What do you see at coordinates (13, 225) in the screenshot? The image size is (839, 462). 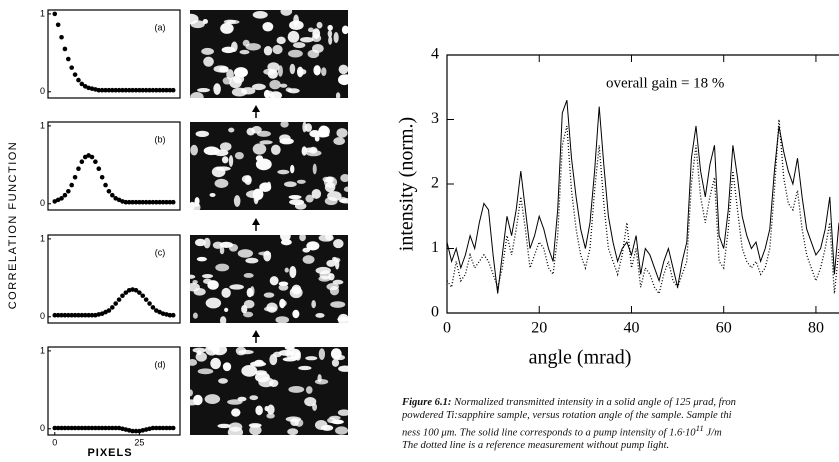 I see `y-axis-label: CORRELATION FUNCTION` at bounding box center [13, 225].